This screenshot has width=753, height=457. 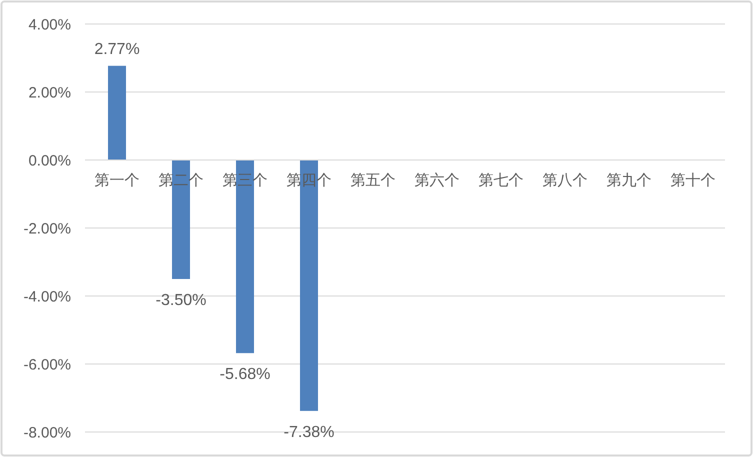 I want to click on x-tick-label: 第十个, so click(x=693, y=180).